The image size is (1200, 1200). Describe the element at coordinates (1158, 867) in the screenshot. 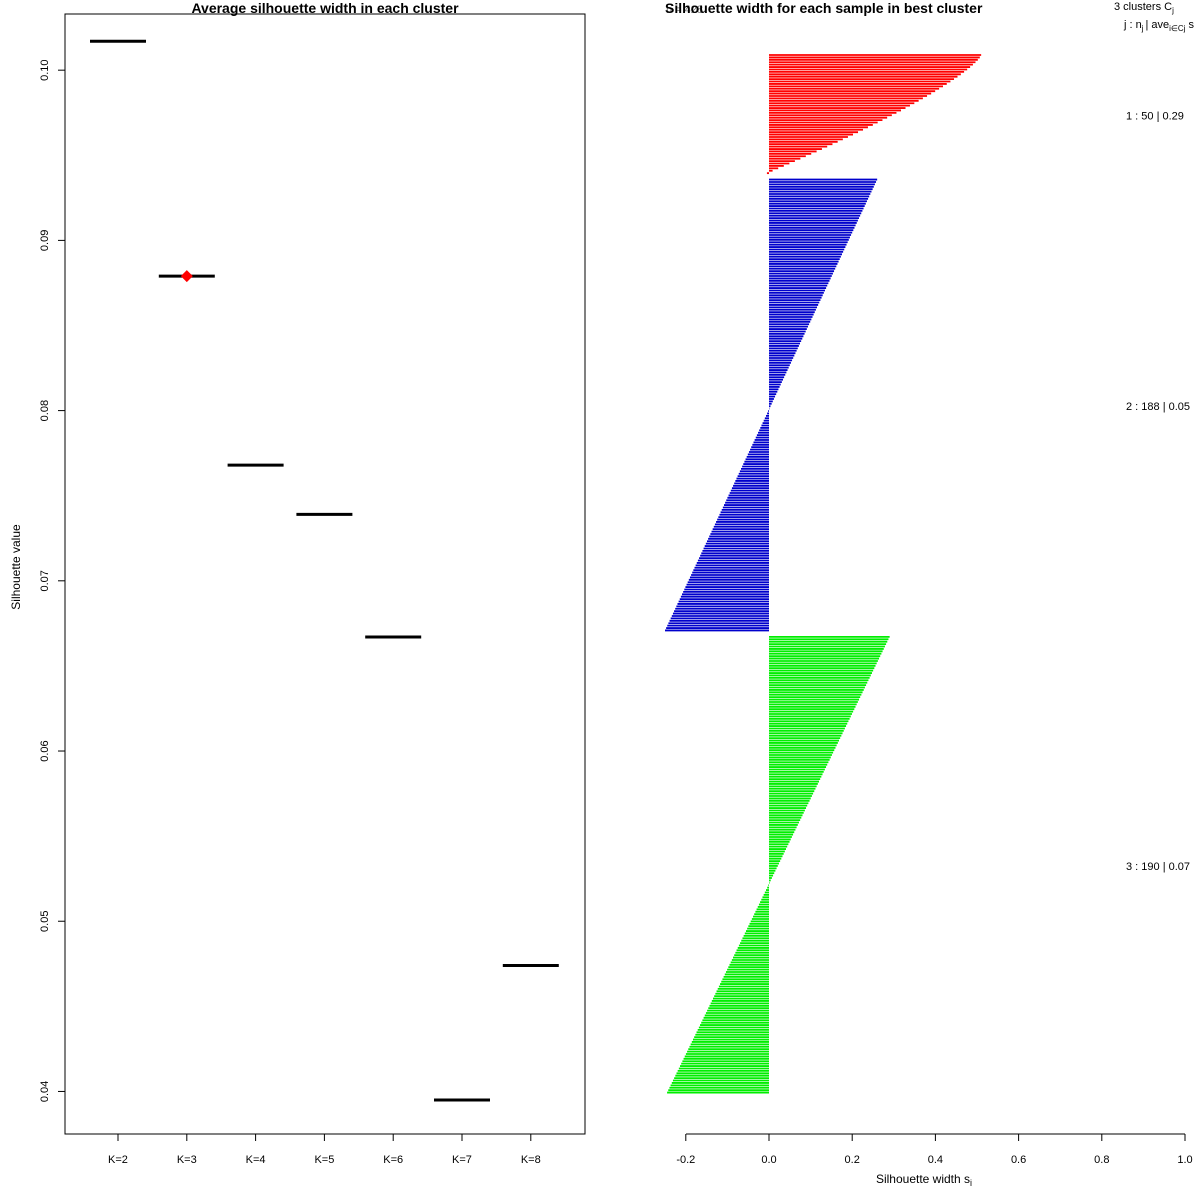

I see `cluster-3-legend: 3 : 190 | 0.07` at that location.